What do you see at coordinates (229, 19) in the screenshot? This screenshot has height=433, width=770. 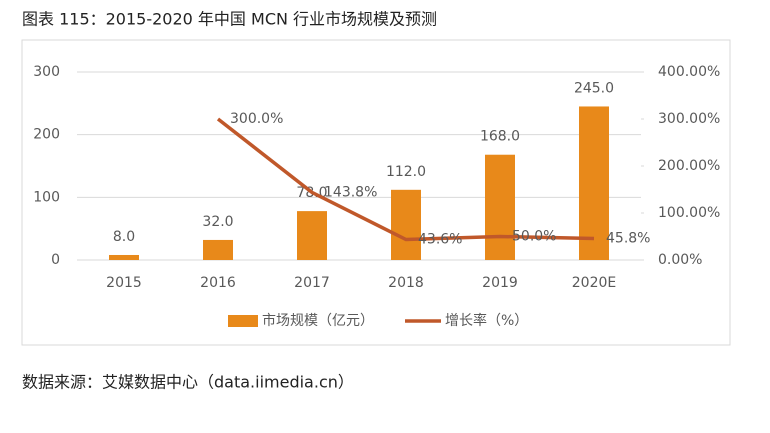 I see `chart-title: 图表 115：2015-2020 年中国 MCN 行业市场规模及预测` at bounding box center [229, 19].